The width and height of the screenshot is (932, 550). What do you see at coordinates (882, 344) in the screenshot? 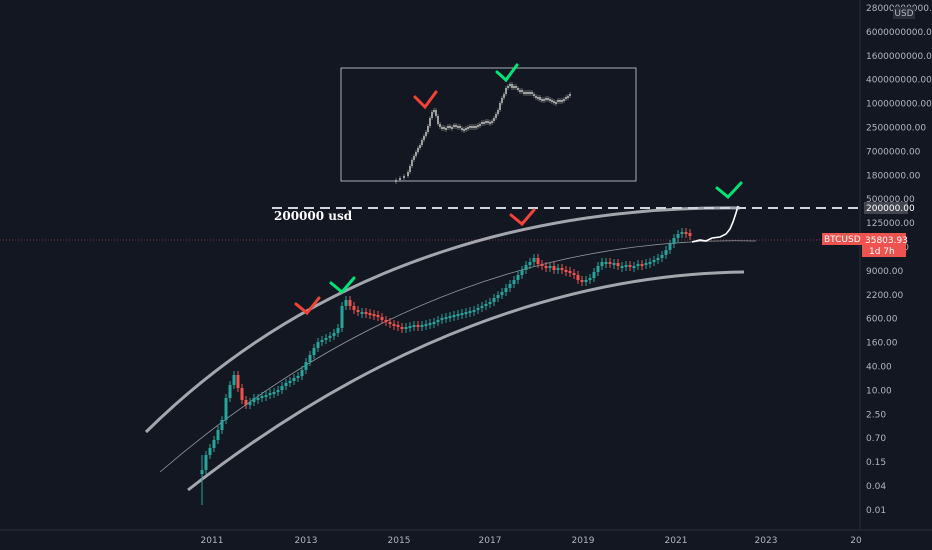
I see `price-tick-label: 160.00` at bounding box center [882, 344].